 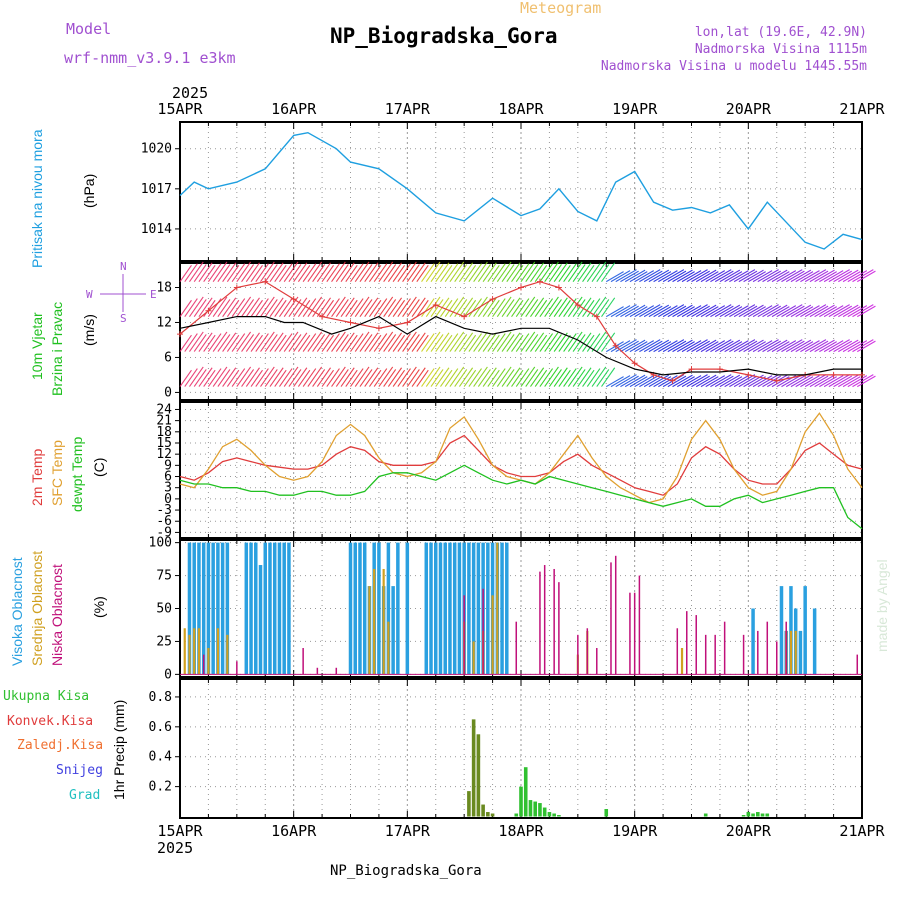 I want to click on cloud-unit: (%), so click(x=99, y=607).